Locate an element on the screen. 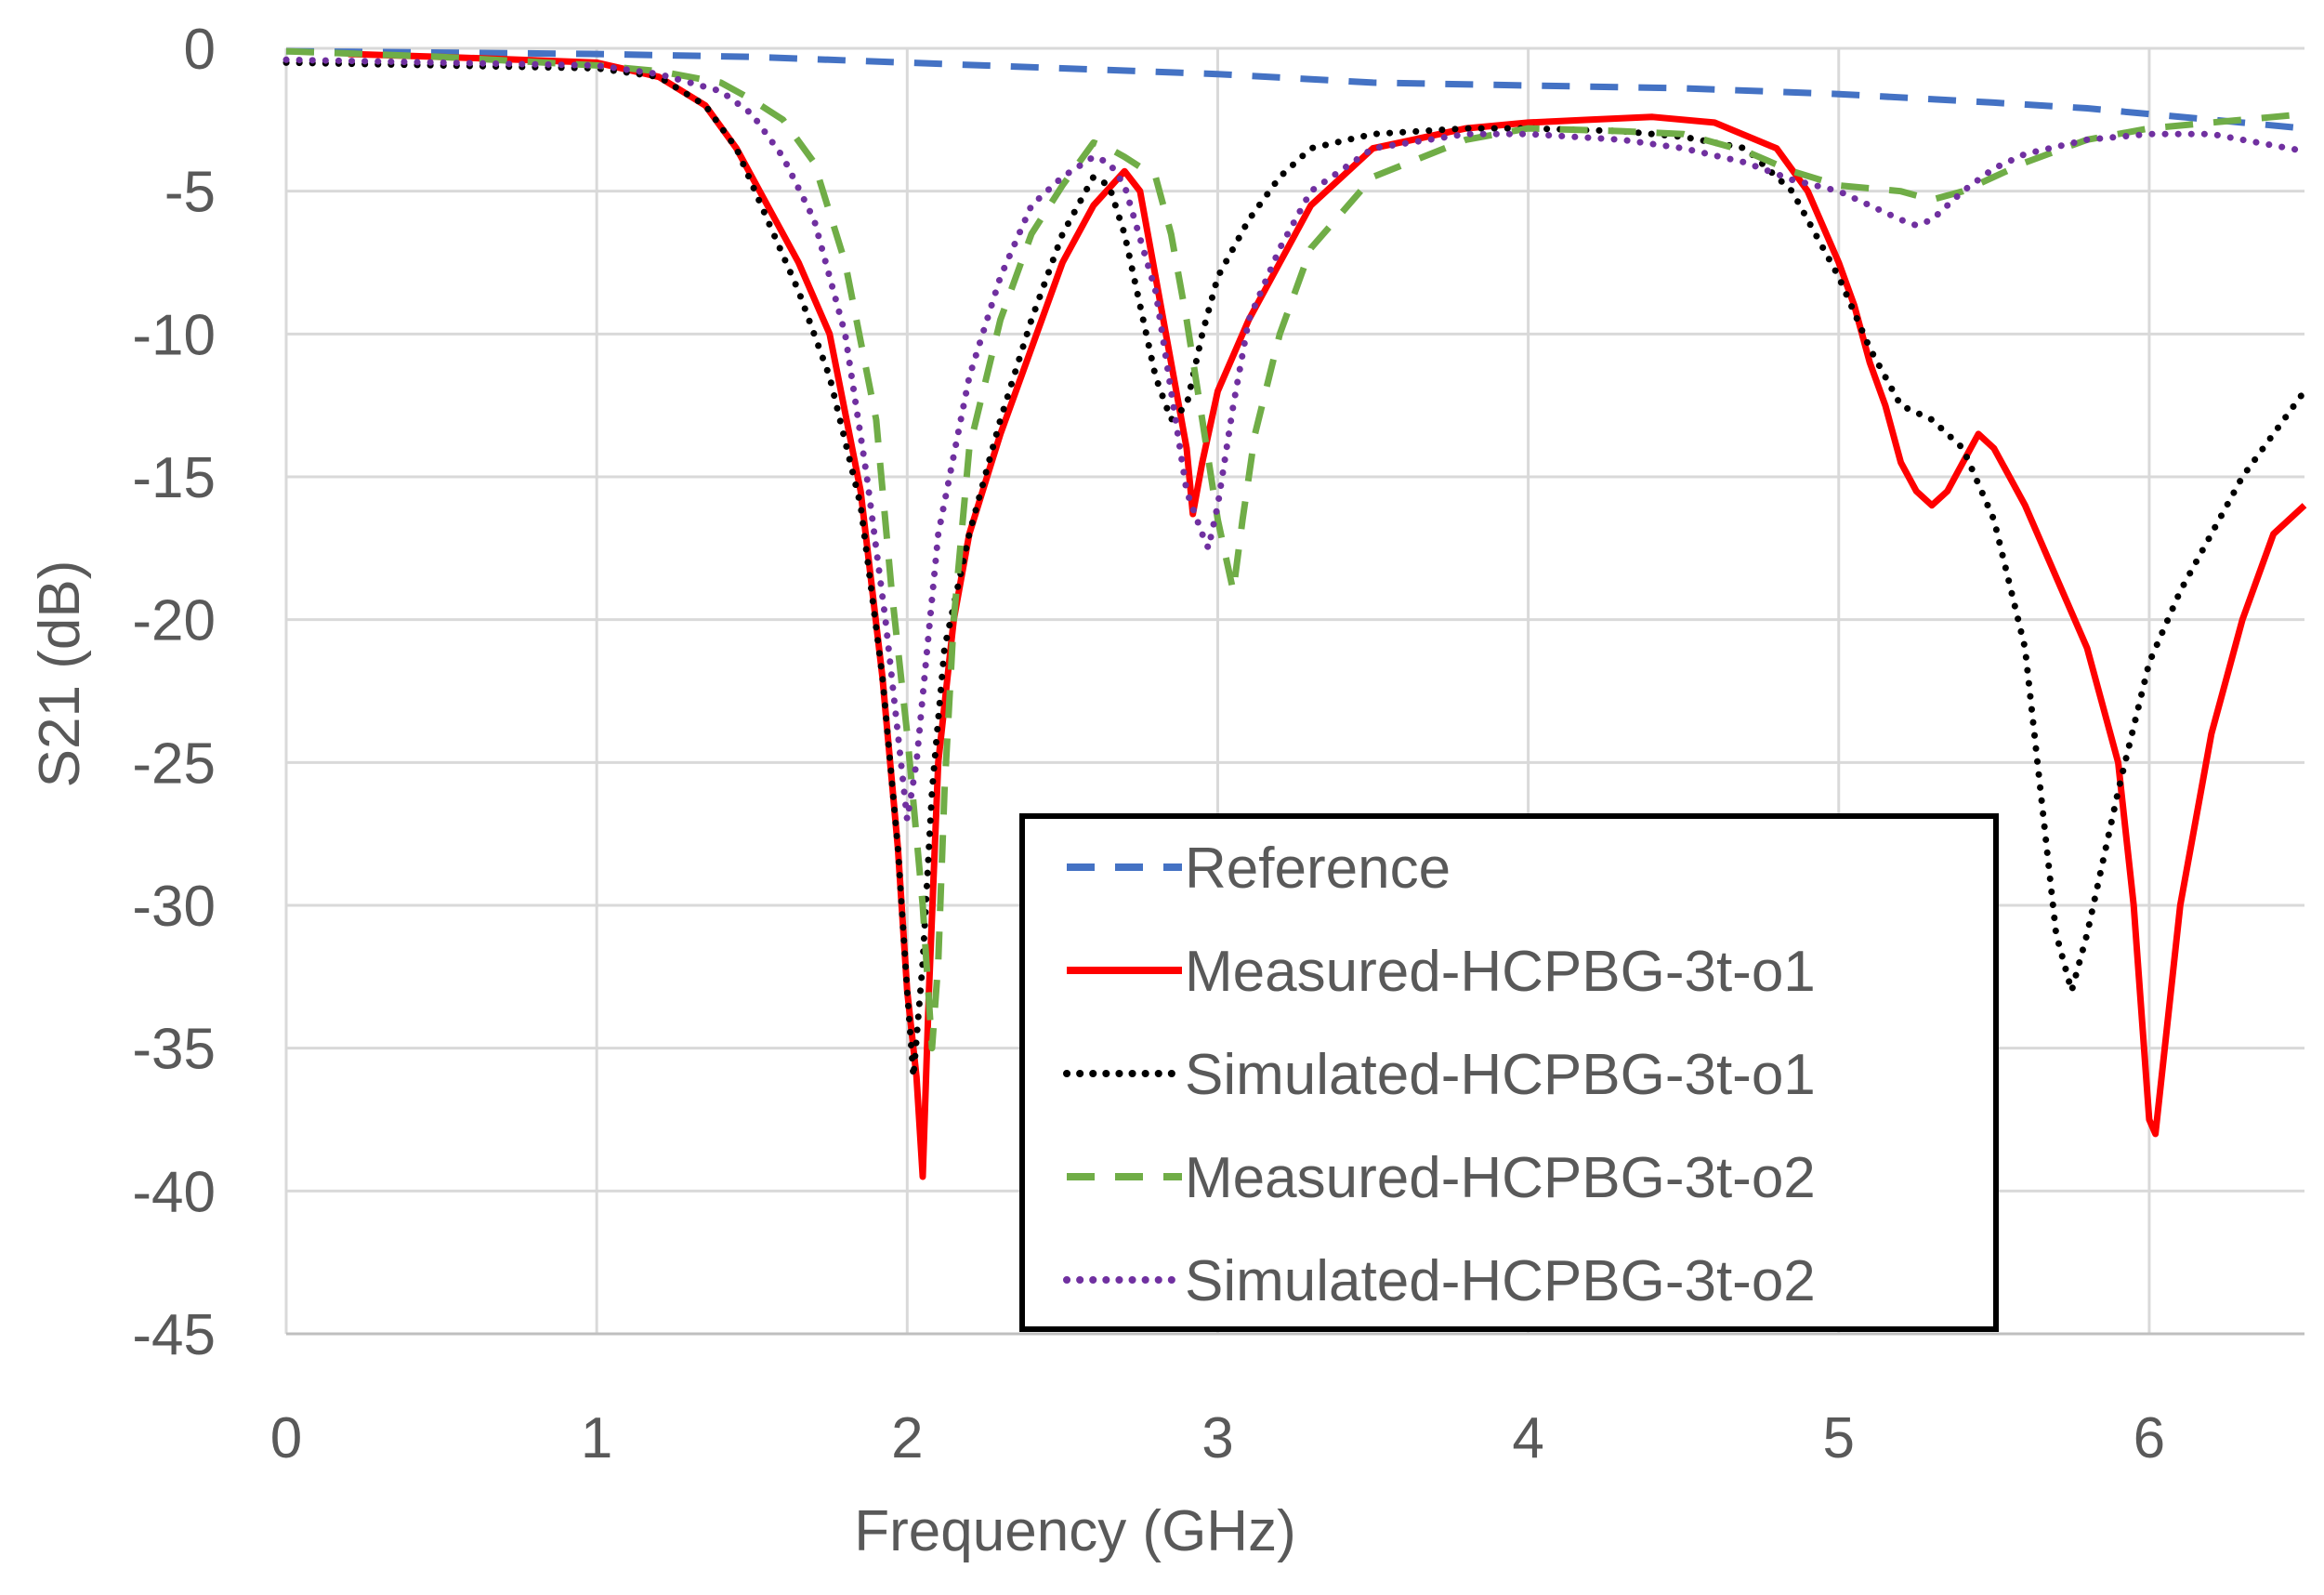 The height and width of the screenshot is (1595, 2324). x-tick-label: 4 is located at coordinates (1527, 1438).